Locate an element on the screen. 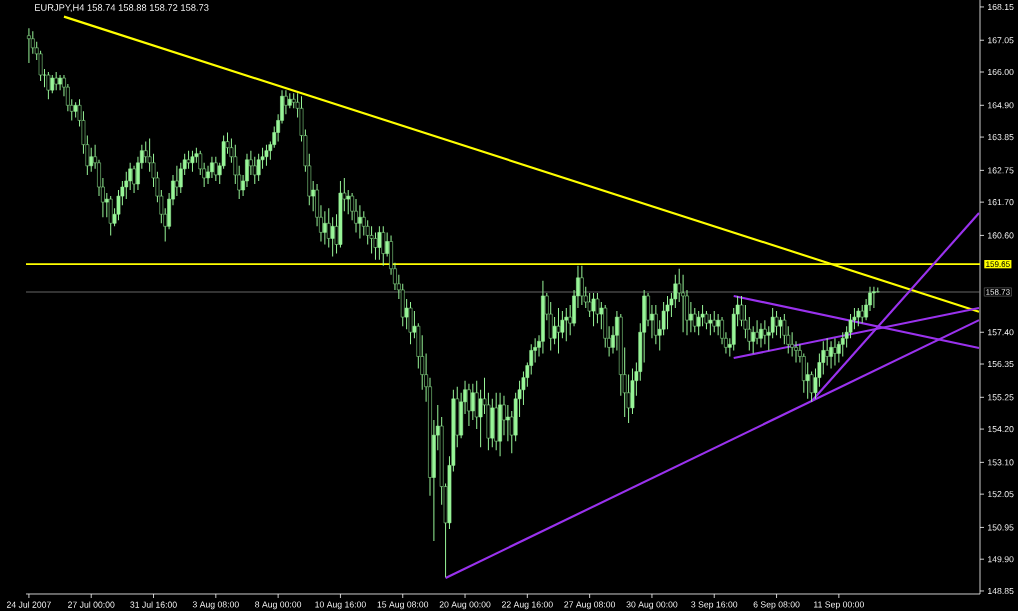 Image resolution: width=1018 pixels, height=611 pixels. y-tick-label: 157.40 is located at coordinates (1001, 332).